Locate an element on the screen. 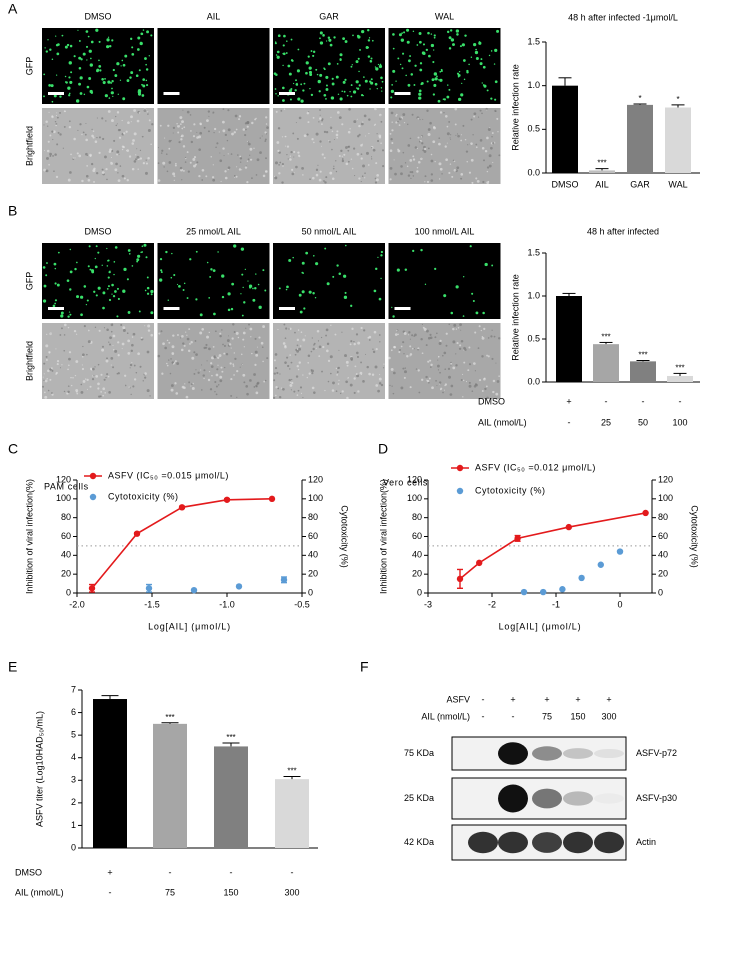 The height and width of the screenshot is (953, 743). x-tick-label: -1.5 is located at coordinates (152, 604).